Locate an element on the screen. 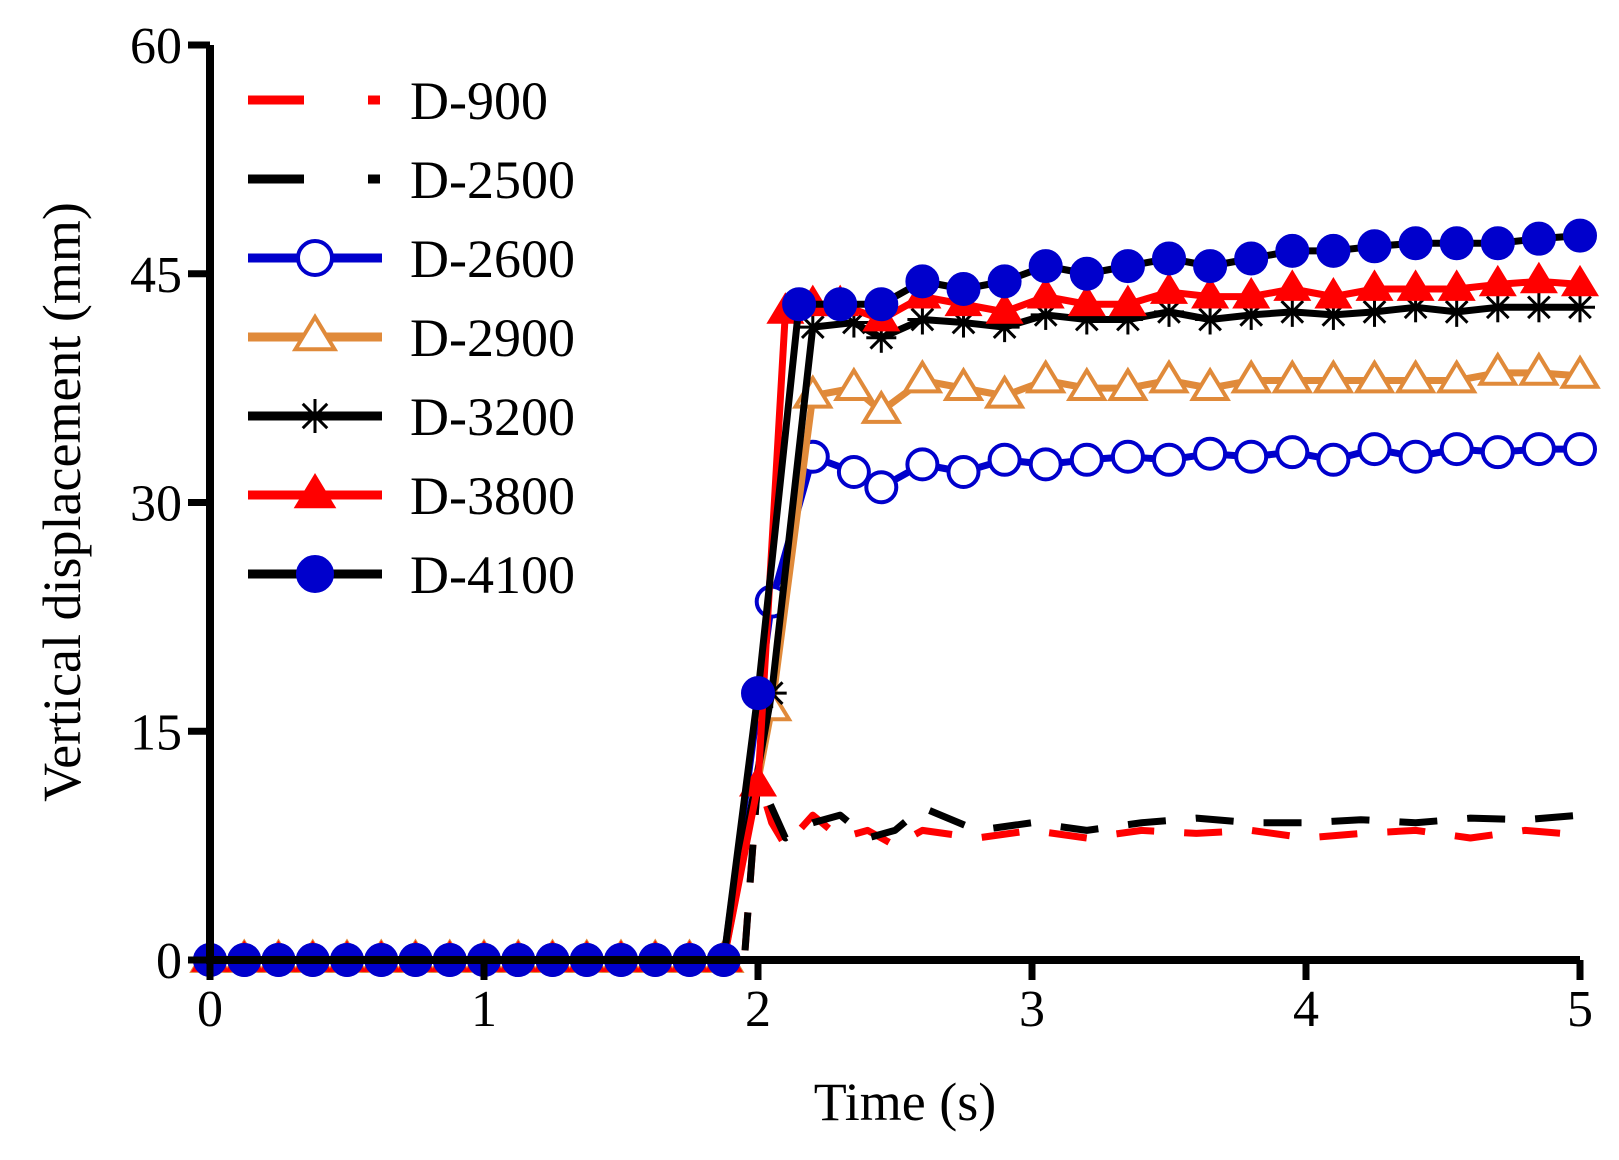 The height and width of the screenshot is (1160, 1619). legend-label: D-2900 is located at coordinates (492, 338).